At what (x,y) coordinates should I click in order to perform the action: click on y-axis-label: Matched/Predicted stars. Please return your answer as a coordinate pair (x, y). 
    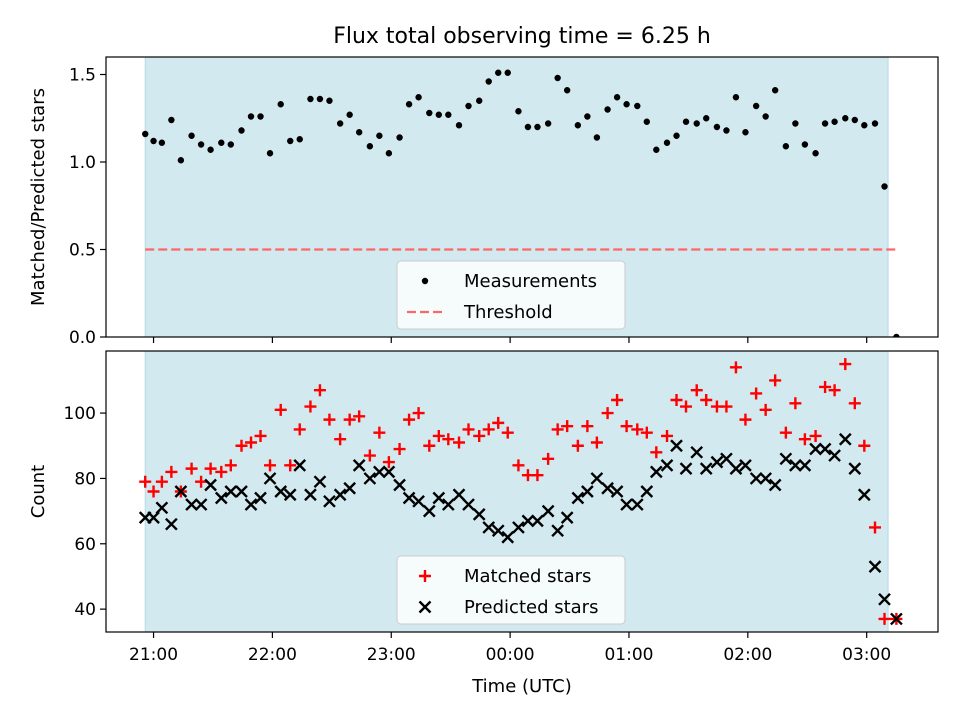
    Looking at the image, I should click on (38, 197).